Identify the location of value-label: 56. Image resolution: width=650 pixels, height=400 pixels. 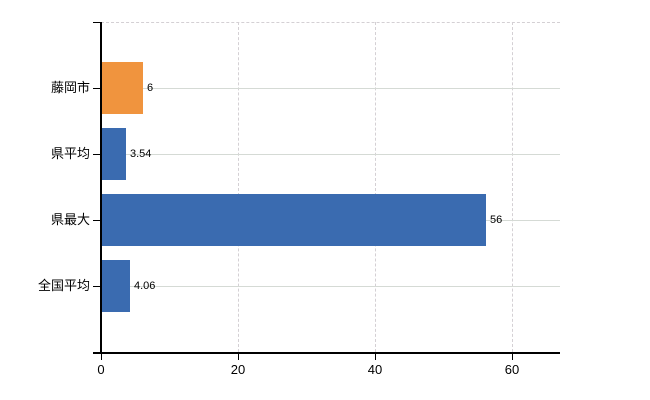
(496, 220).